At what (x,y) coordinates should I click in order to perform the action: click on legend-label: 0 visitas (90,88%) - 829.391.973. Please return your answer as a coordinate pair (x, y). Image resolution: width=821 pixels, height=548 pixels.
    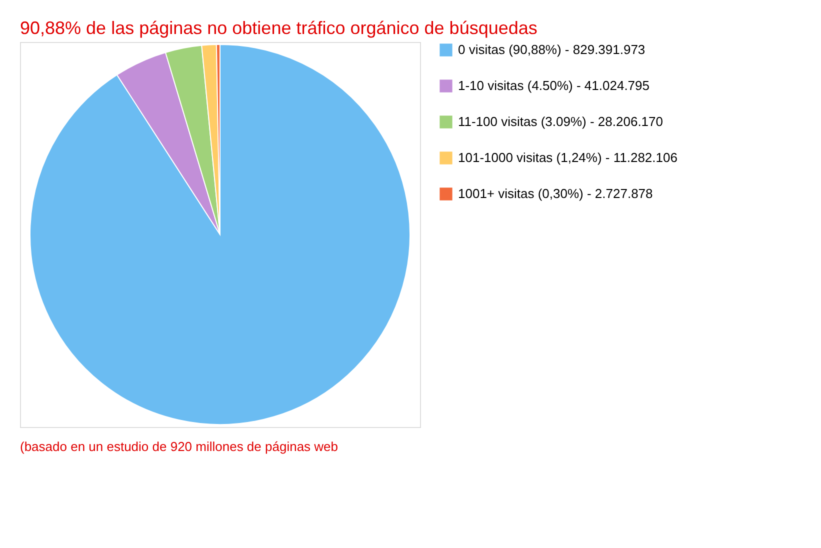
    Looking at the image, I should click on (552, 49).